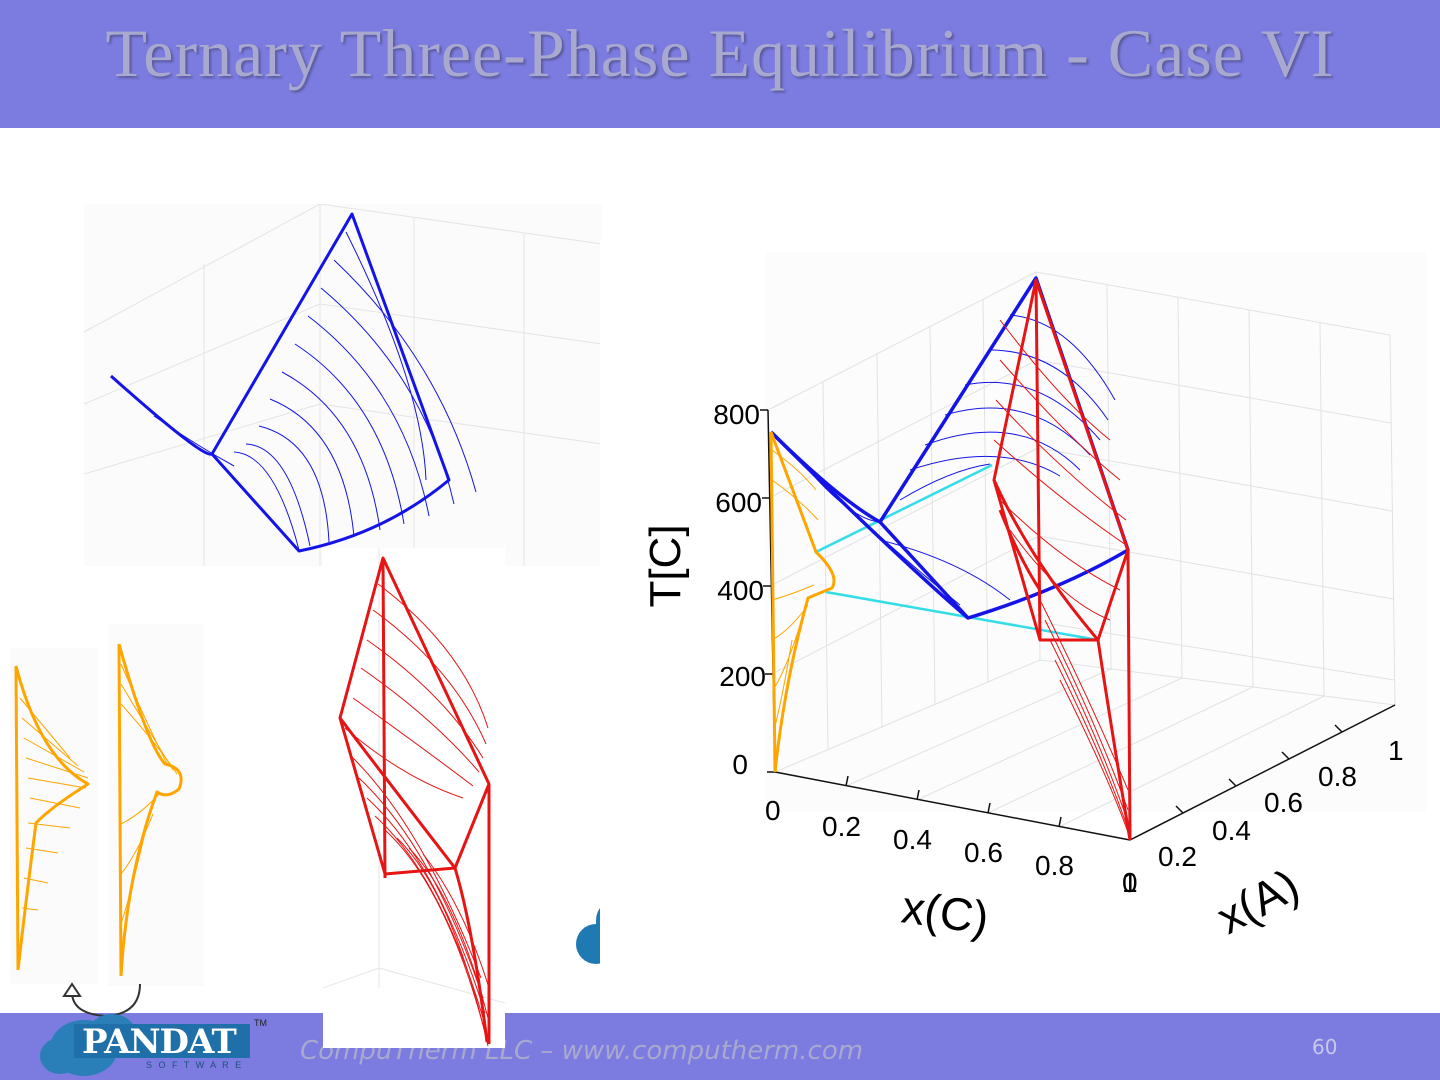 The height and width of the screenshot is (1080, 1440). Describe the element at coordinates (1325, 1047) in the screenshot. I see `page-number: 60` at that location.